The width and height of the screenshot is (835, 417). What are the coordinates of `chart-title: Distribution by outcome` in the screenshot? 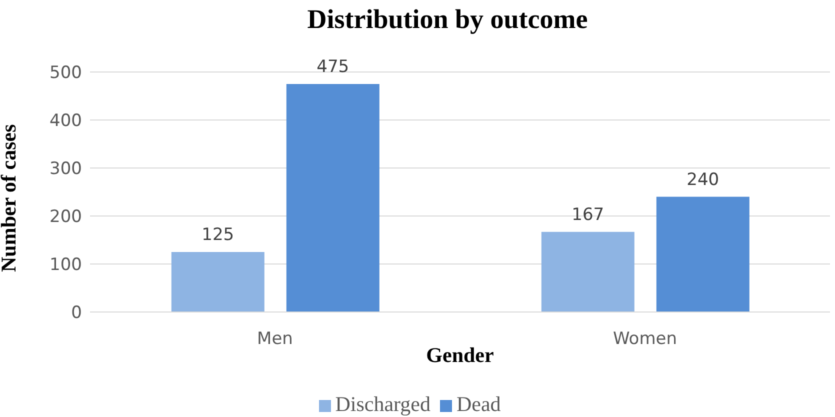 It's located at (447, 19).